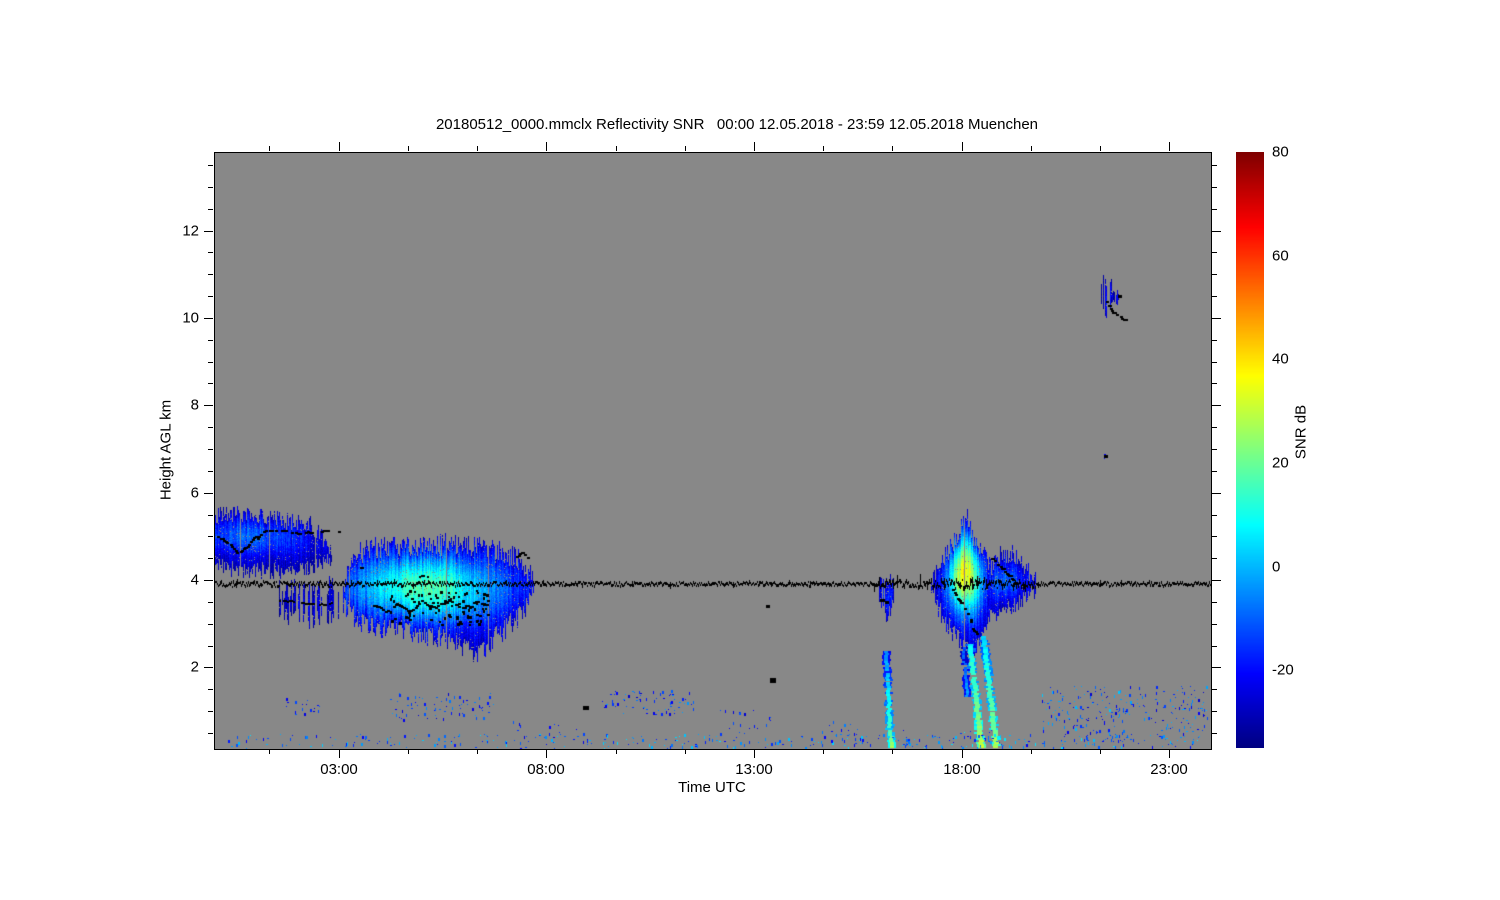 Image resolution: width=1500 pixels, height=900 pixels. What do you see at coordinates (1169, 769) in the screenshot?
I see `x-tick-label: 23:00` at bounding box center [1169, 769].